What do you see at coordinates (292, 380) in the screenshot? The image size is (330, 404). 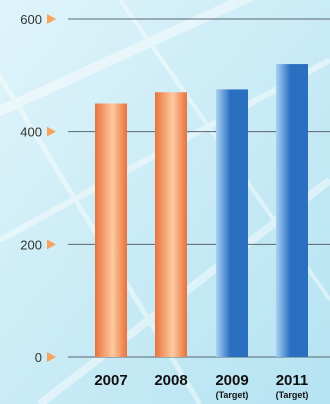 I see `x-tick-label: 2011` at bounding box center [292, 380].